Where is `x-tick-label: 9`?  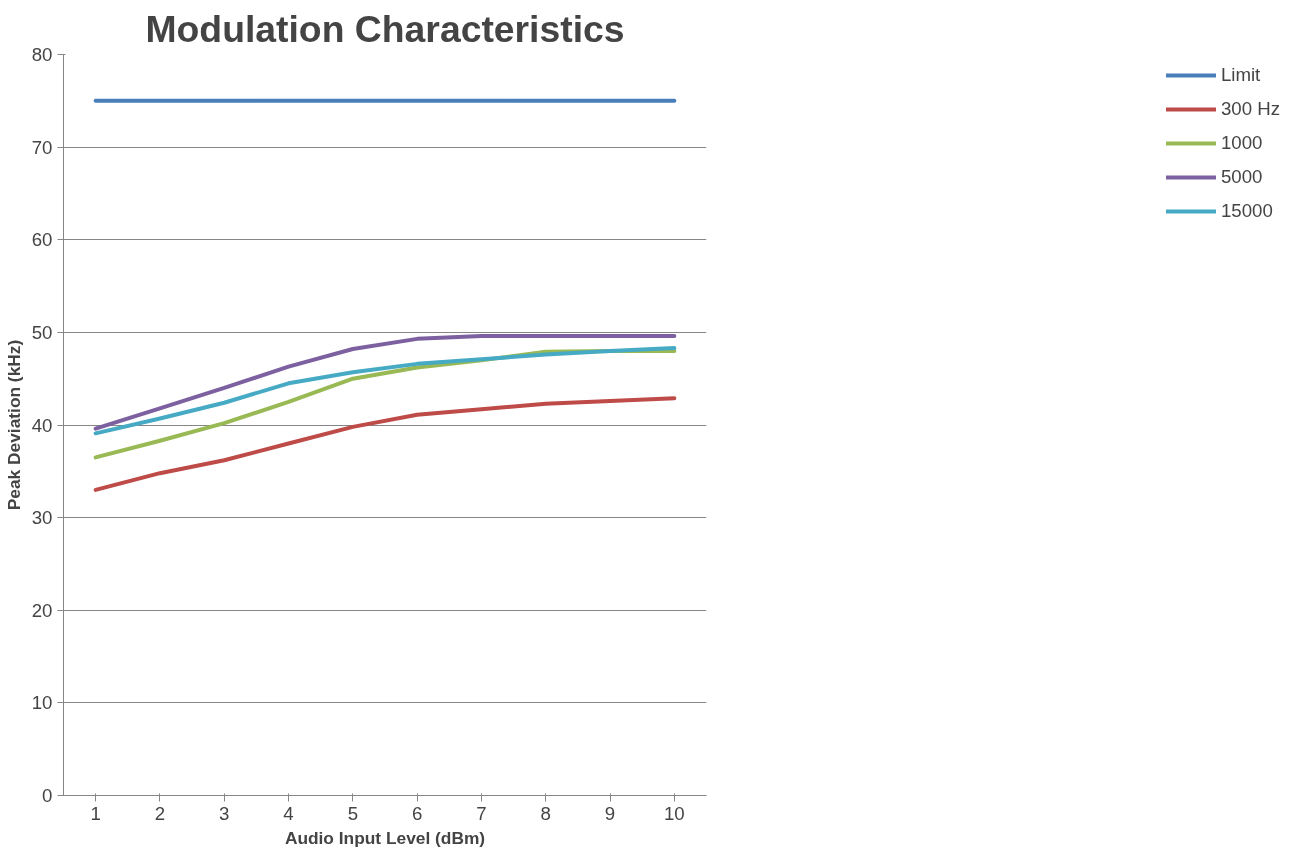
x-tick-label: 9 is located at coordinates (610, 813).